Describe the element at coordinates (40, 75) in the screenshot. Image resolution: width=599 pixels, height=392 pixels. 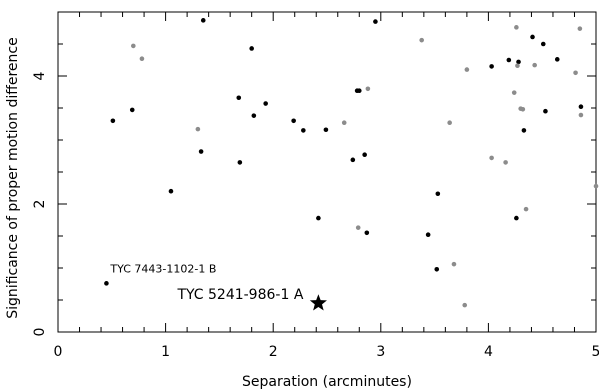
I see `y-tick-label: 4` at that location.